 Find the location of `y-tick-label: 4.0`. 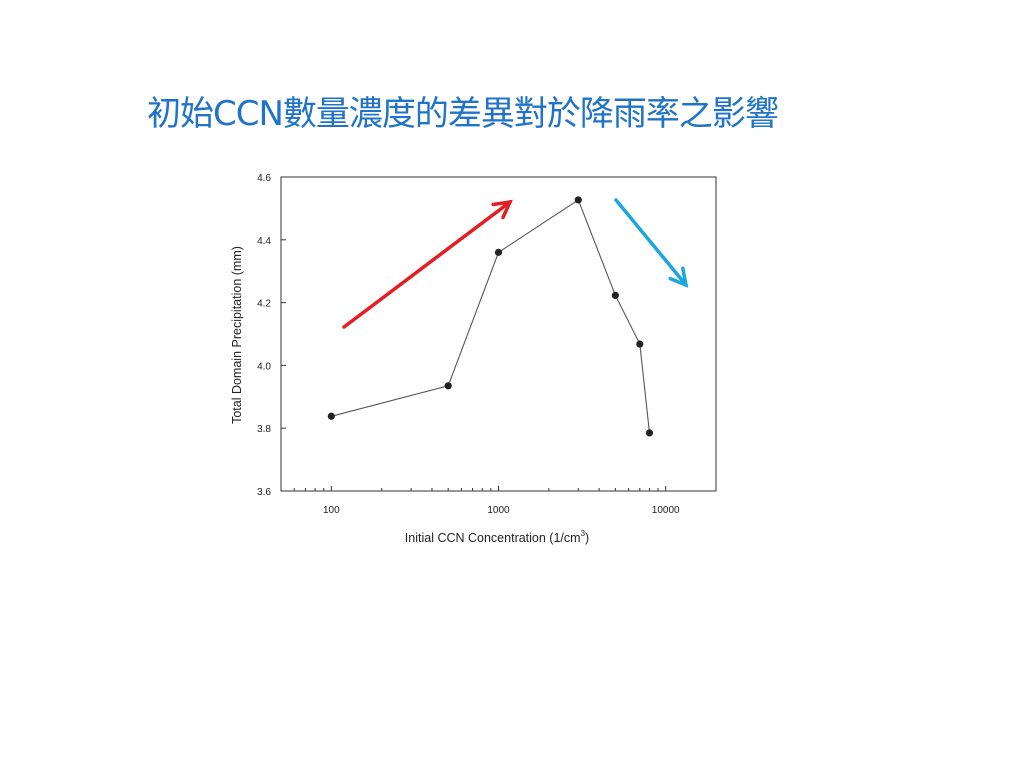

y-tick-label: 4.0 is located at coordinates (264, 366).